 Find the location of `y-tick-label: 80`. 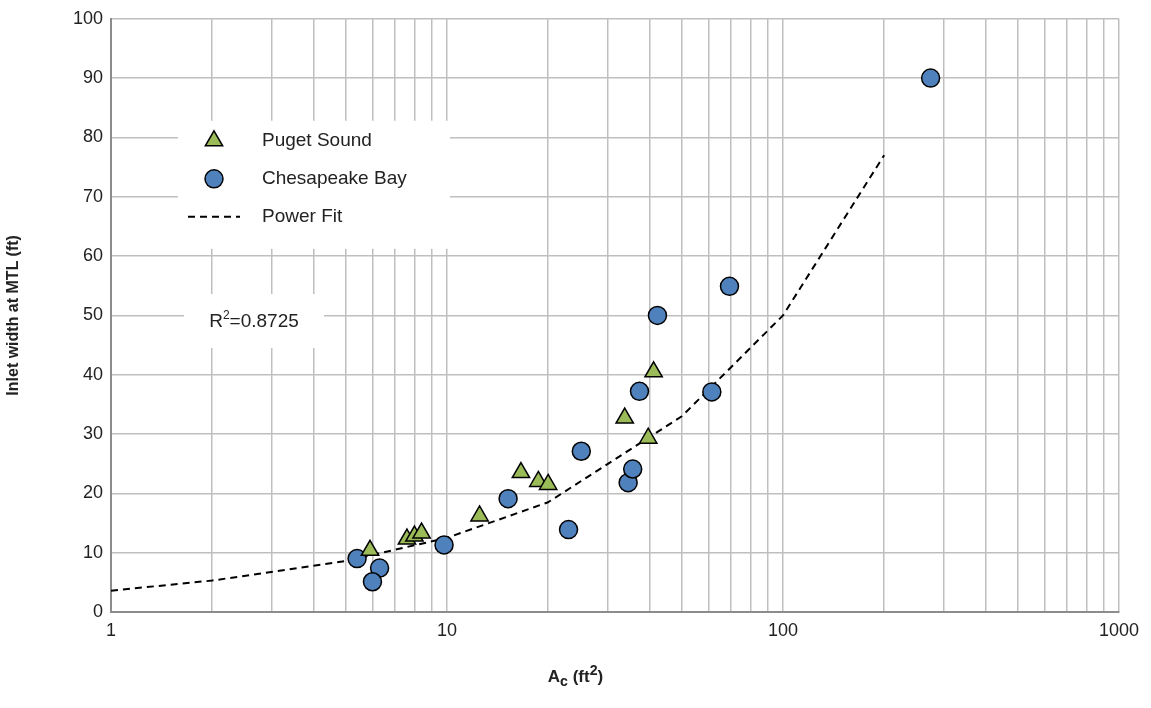

y-tick-label: 80 is located at coordinates (92, 136).